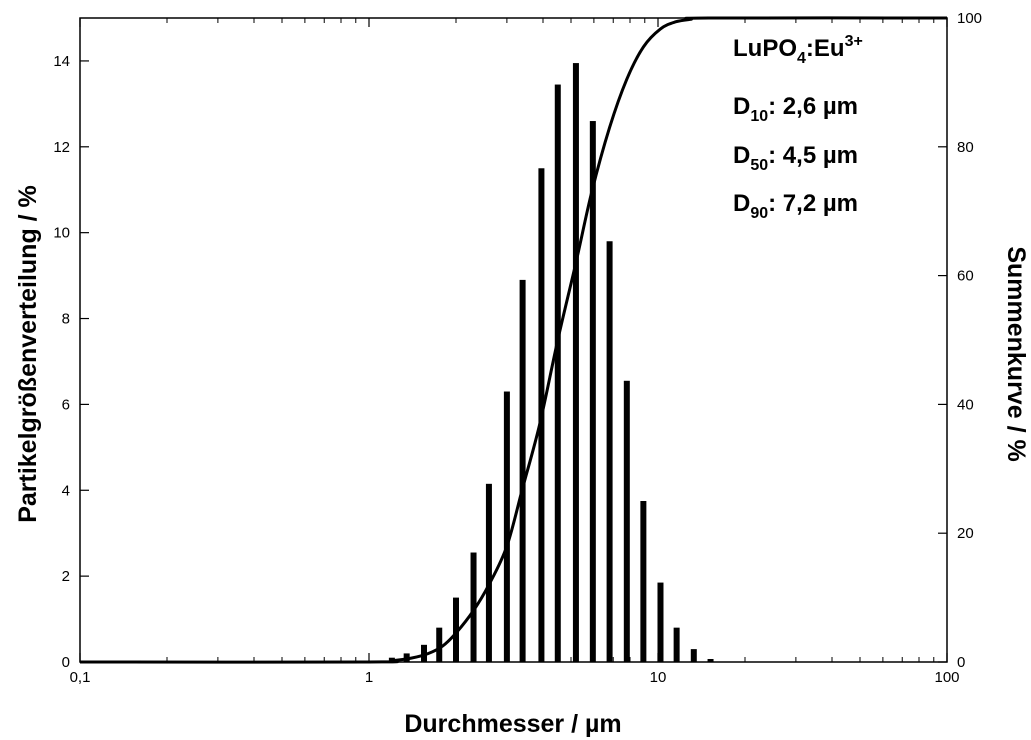 This screenshot has height=740, width=1031. What do you see at coordinates (969, 18) in the screenshot?
I see `y2-tick-label: 100` at bounding box center [969, 18].